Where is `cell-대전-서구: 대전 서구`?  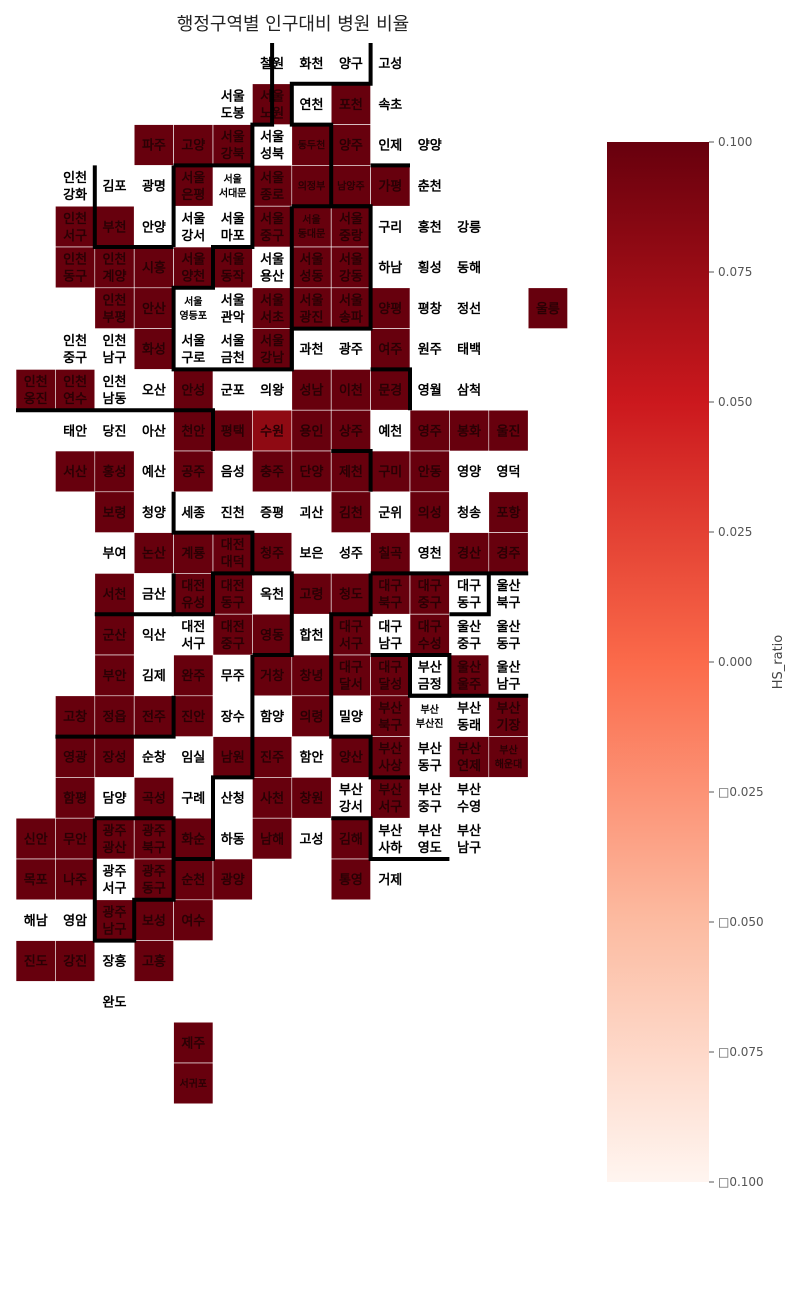
cell-대전-서구: 대전 서구 is located at coordinates (193, 635).